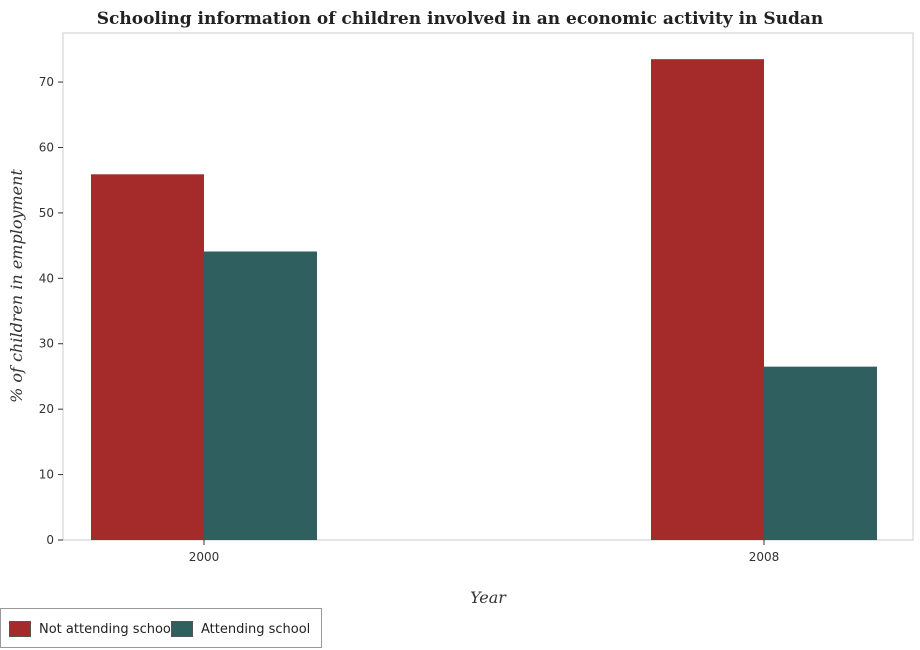 The width and height of the screenshot is (920, 650). I want to click on y-tick-label: 10, so click(46, 475).